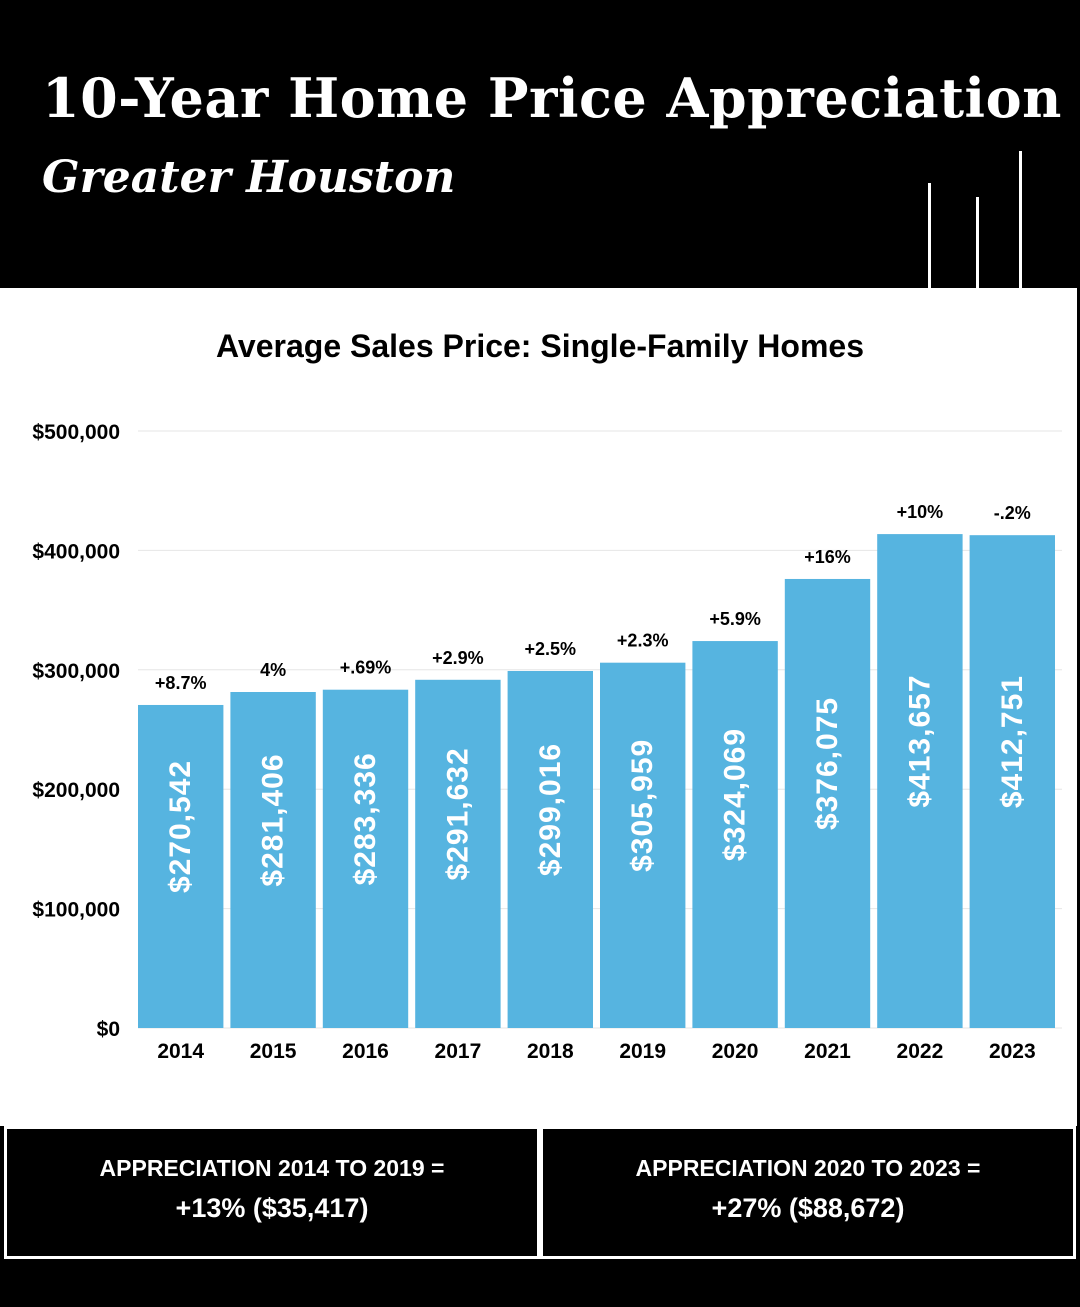 The height and width of the screenshot is (1307, 1080). I want to click on change-label-2019: +2.3%, so click(643, 641).